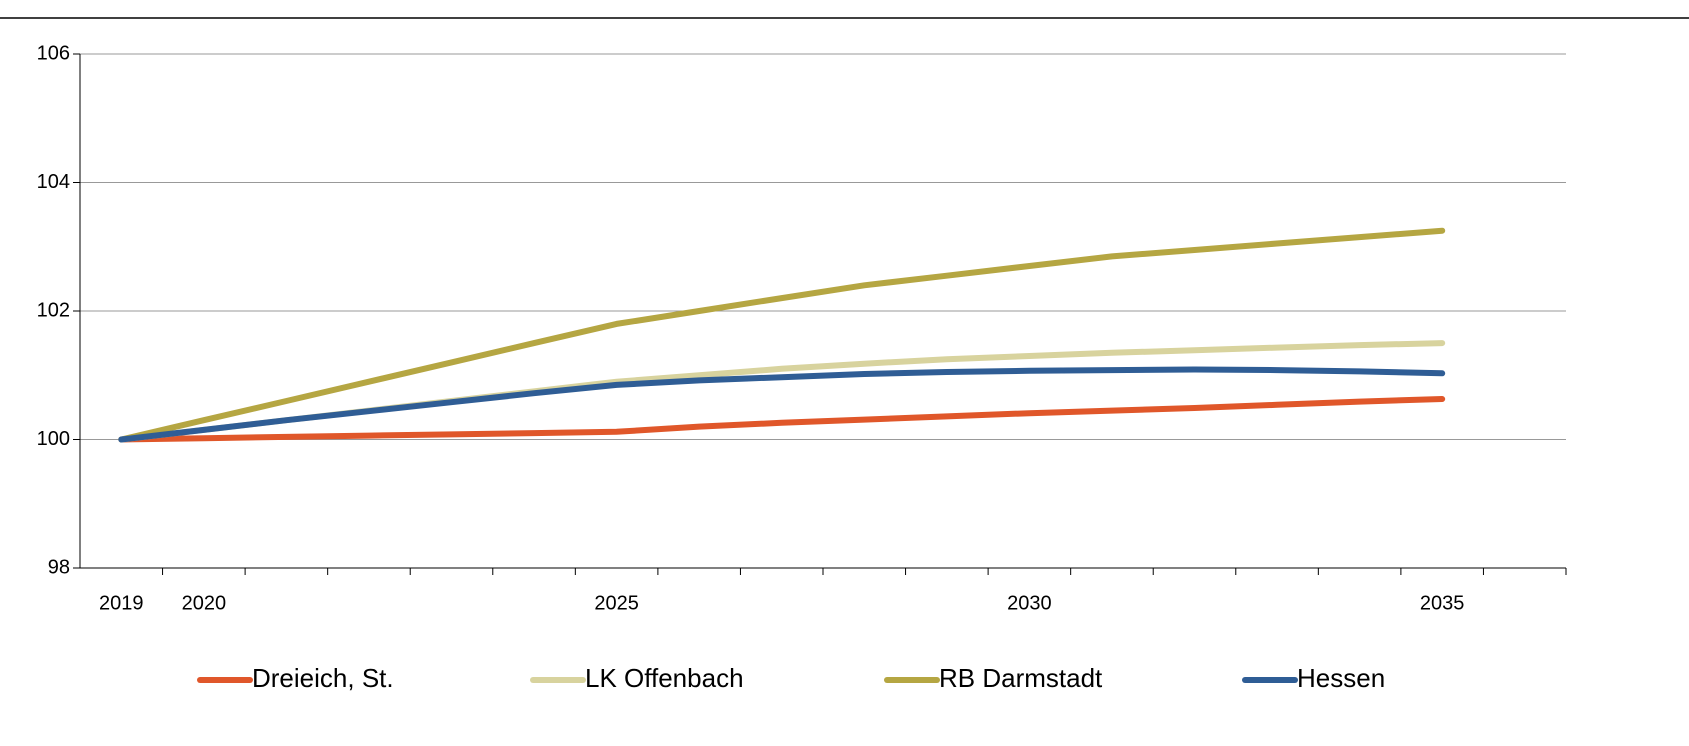 This screenshot has width=1689, height=746. Describe the element at coordinates (53, 53) in the screenshot. I see `y-tick-label: 106` at that location.